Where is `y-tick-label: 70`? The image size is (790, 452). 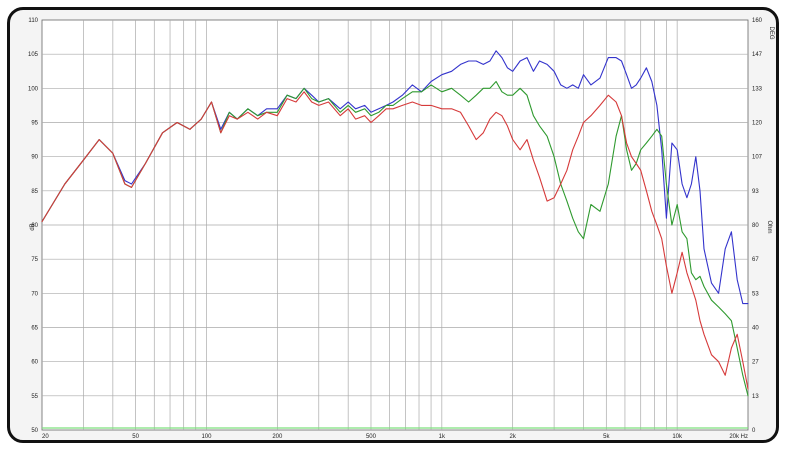
y-tick-label: 70 is located at coordinates (34, 294).